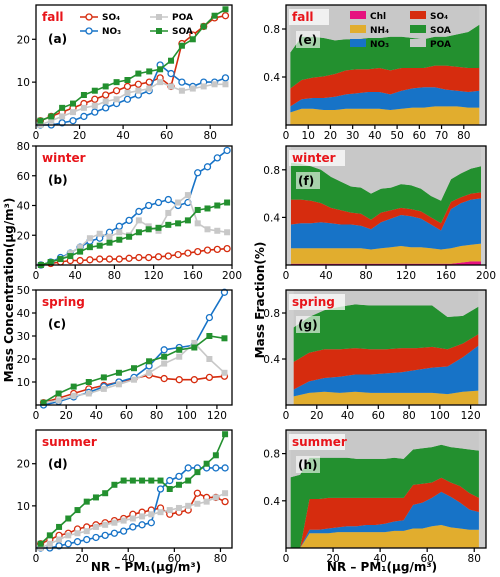  I want to click on area-no3, so click(386, 224).